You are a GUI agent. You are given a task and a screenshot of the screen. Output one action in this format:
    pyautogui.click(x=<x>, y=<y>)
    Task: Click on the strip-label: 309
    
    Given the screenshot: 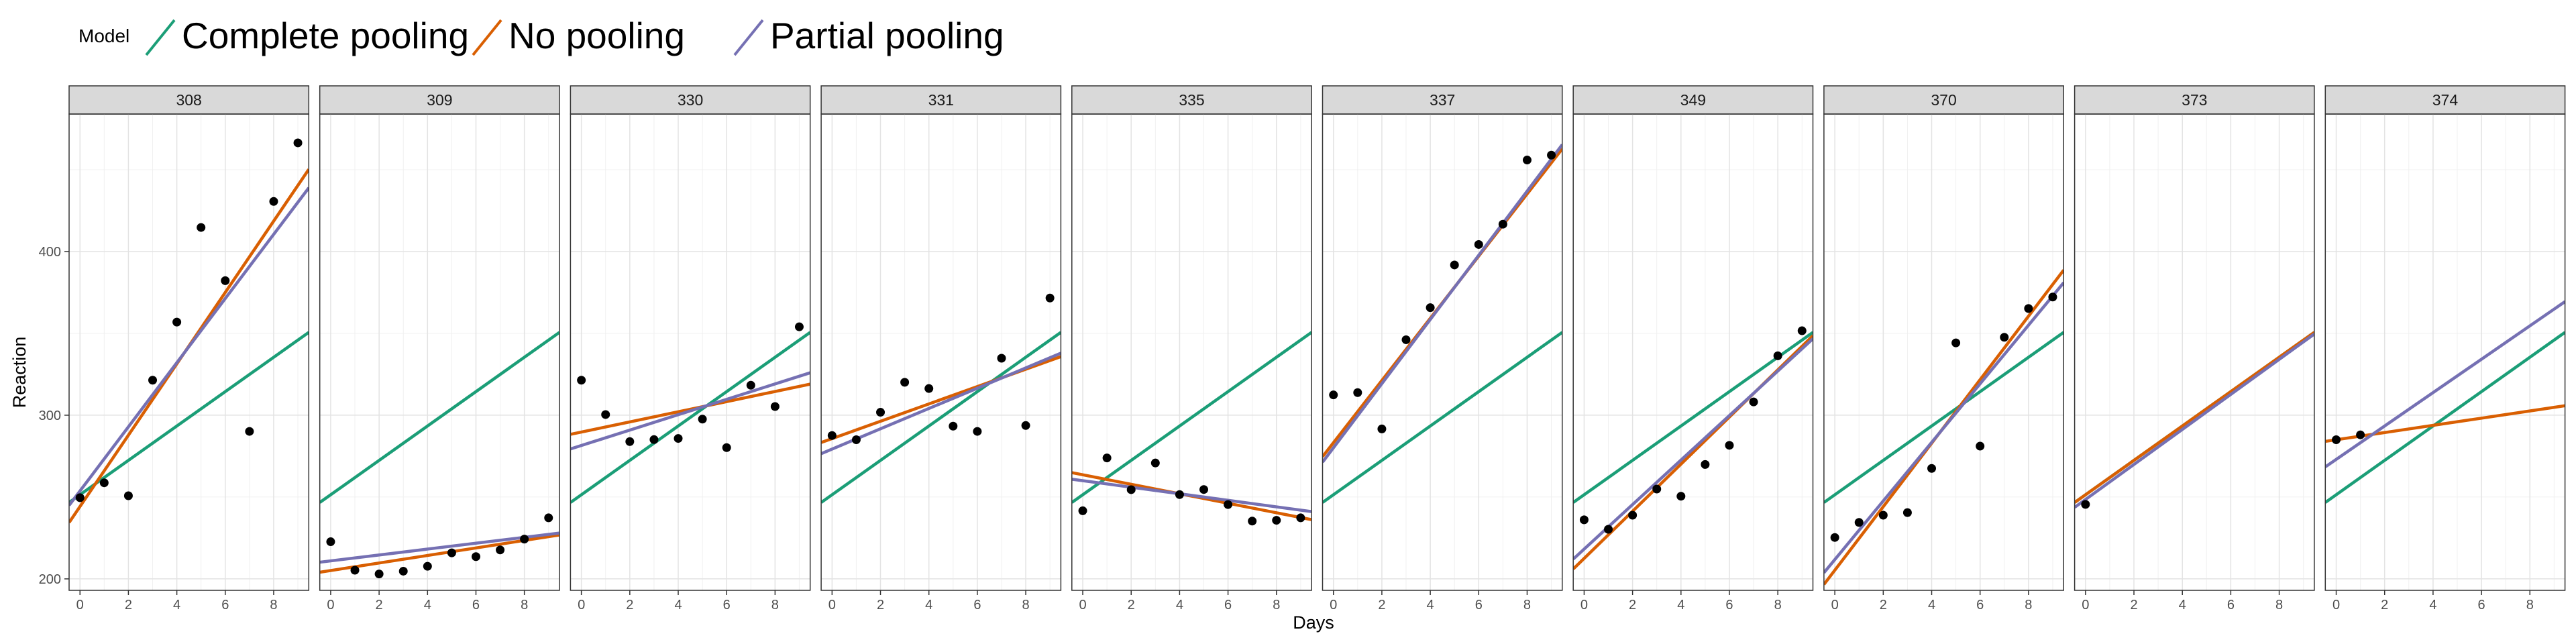 What is the action you would take?
    pyautogui.click(x=439, y=100)
    